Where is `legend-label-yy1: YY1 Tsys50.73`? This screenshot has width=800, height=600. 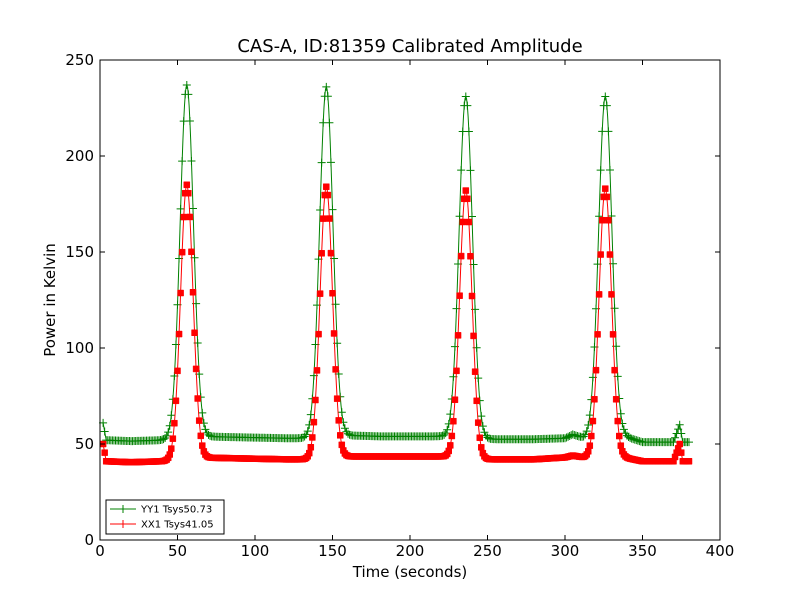
legend-label-yy1: YY1 Tsys50.73 is located at coordinates (176, 510).